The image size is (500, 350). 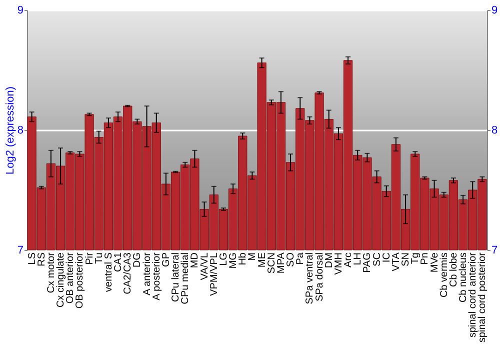 I want to click on x-tick-label: A anterior, so click(x=147, y=274).